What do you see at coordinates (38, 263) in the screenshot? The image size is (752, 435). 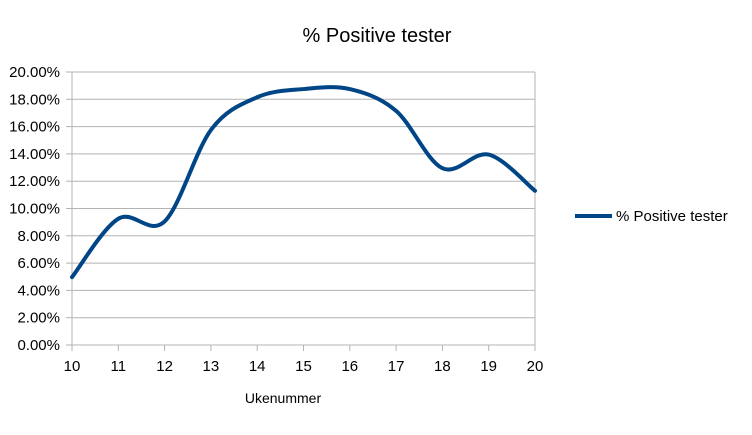 I see `y-tick-label: 6.00%` at bounding box center [38, 263].